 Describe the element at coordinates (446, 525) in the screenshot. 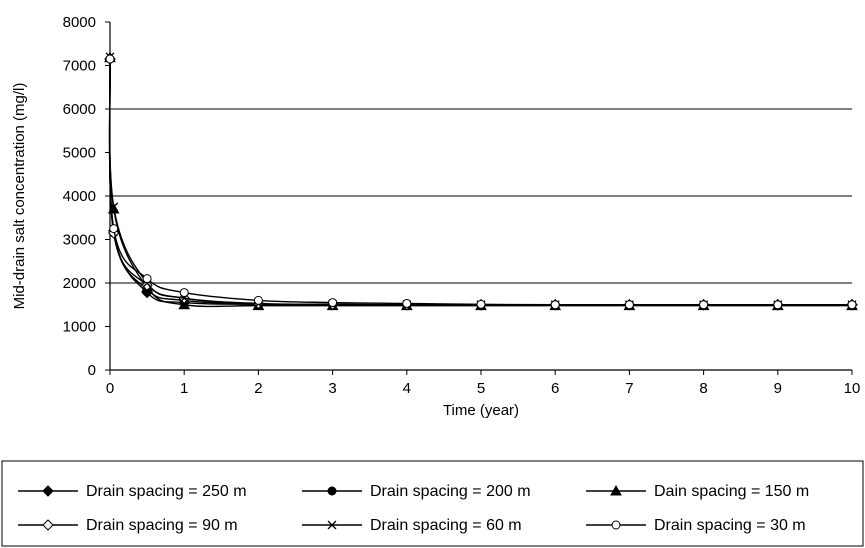

I see `legend-label: Drain spacing = 60 m` at that location.